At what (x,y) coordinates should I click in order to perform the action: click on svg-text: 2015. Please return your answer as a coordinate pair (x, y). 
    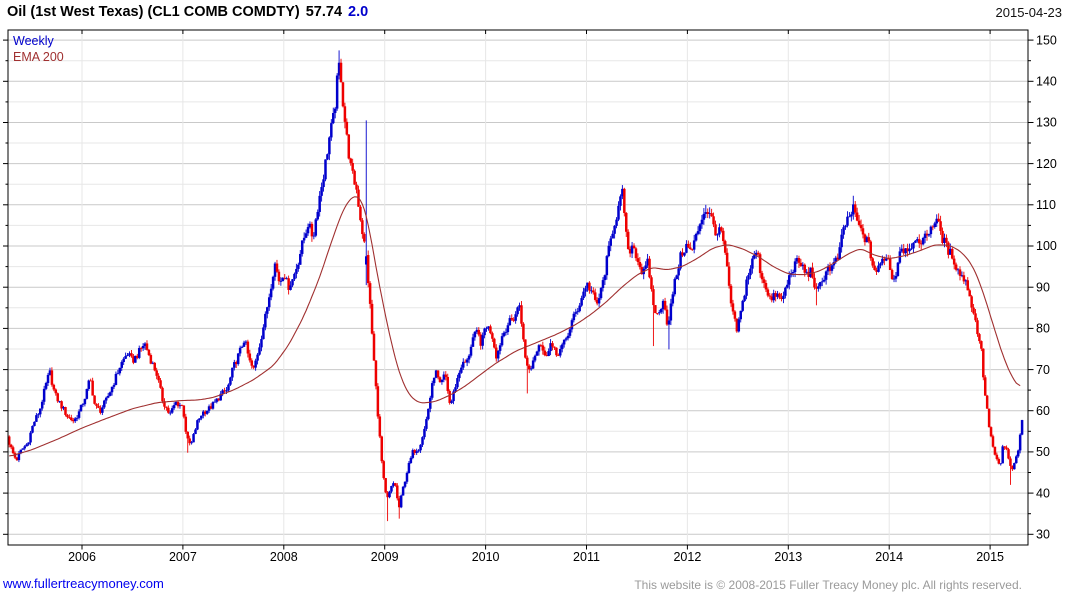
    Looking at the image, I should click on (990, 557).